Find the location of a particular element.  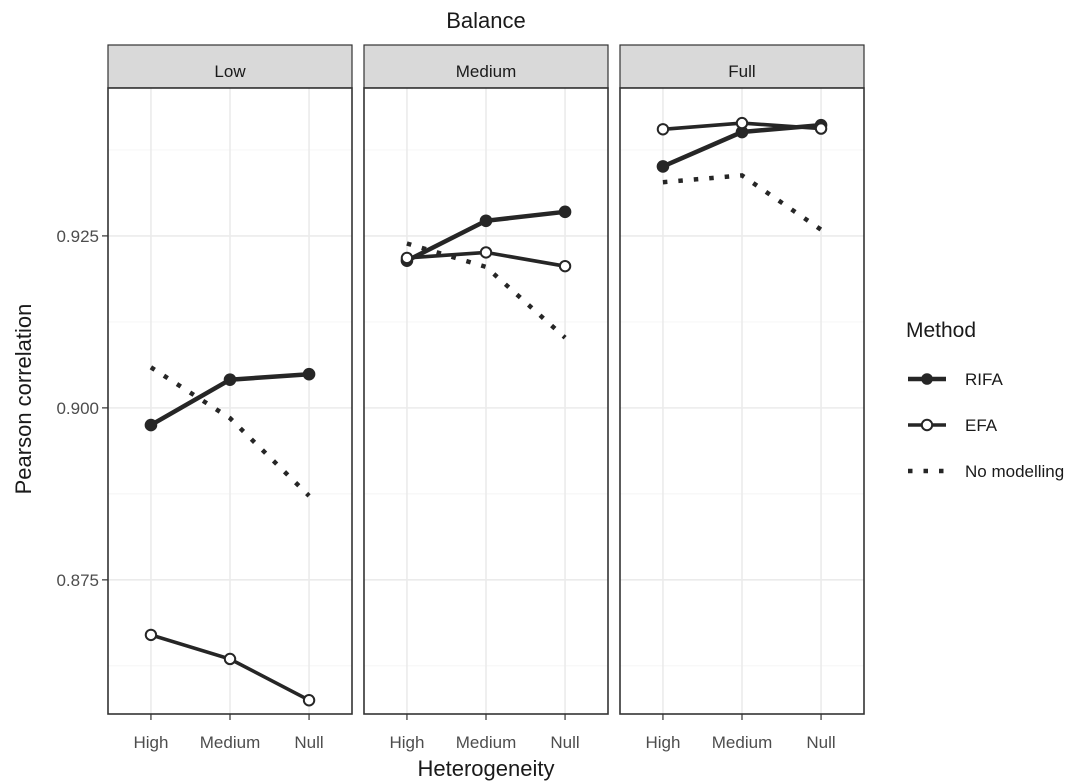

legend-title: Method is located at coordinates (941, 330).